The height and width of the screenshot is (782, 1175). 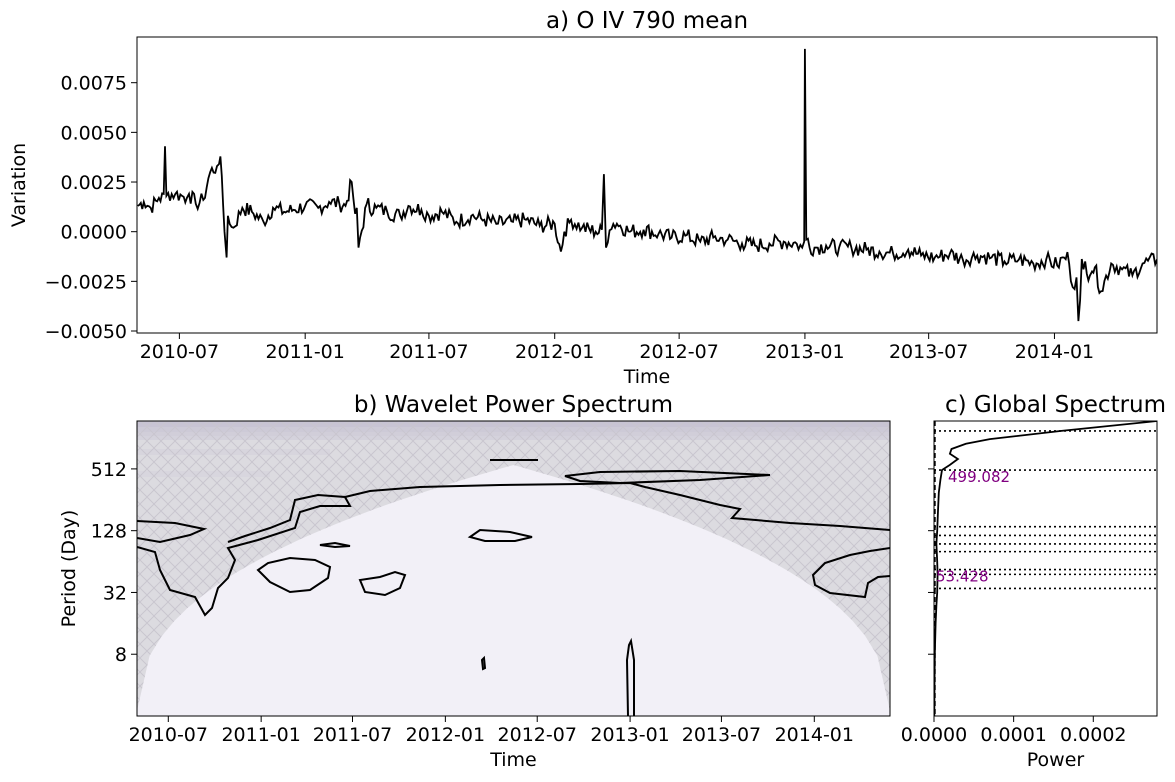 I want to click on panel-b-xlabel: Time, so click(x=513, y=760).